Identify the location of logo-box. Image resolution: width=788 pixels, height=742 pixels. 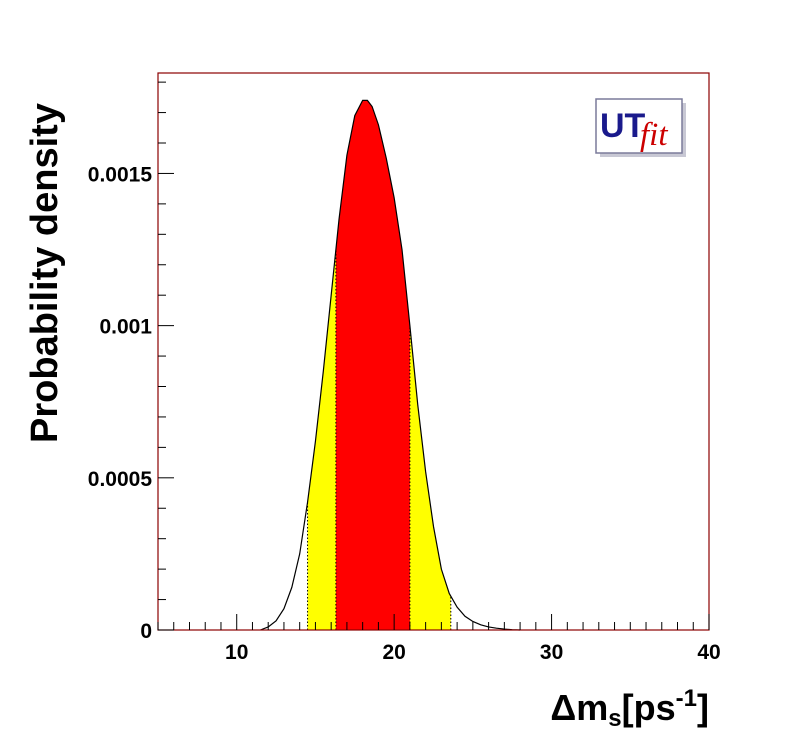
(639, 126).